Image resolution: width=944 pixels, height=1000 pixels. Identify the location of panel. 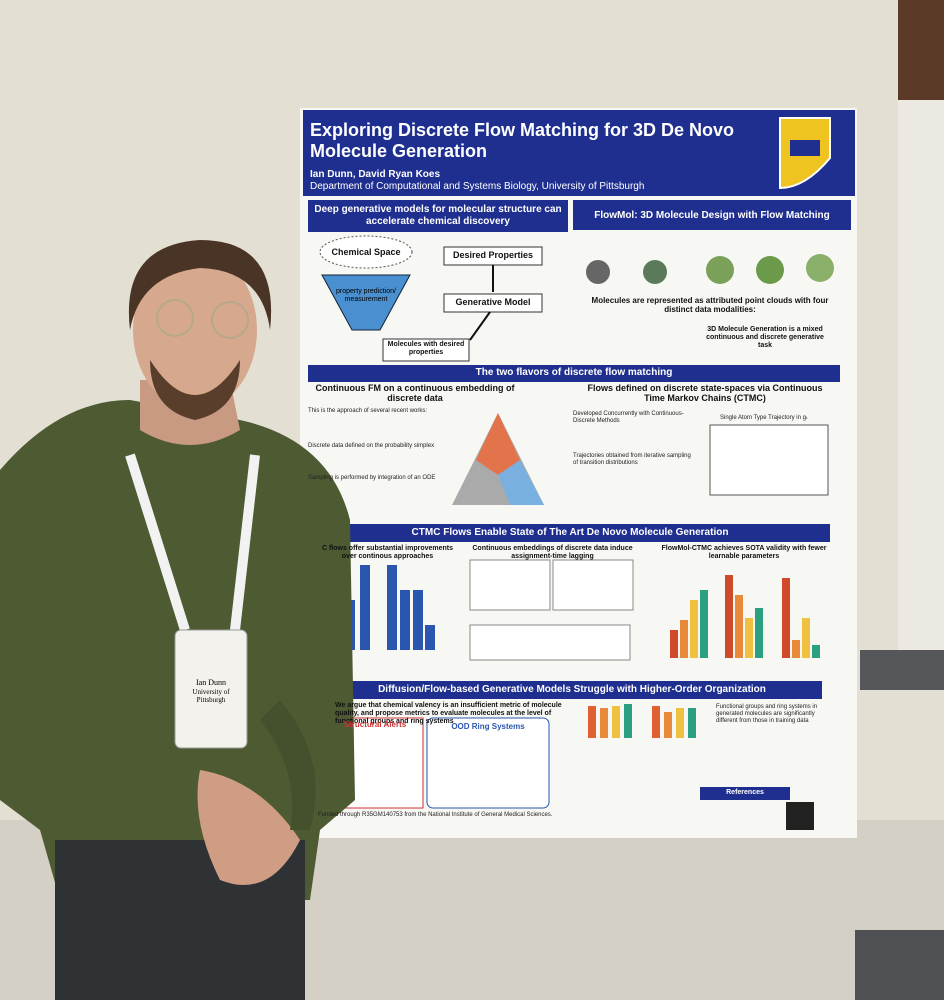
(488, 763).